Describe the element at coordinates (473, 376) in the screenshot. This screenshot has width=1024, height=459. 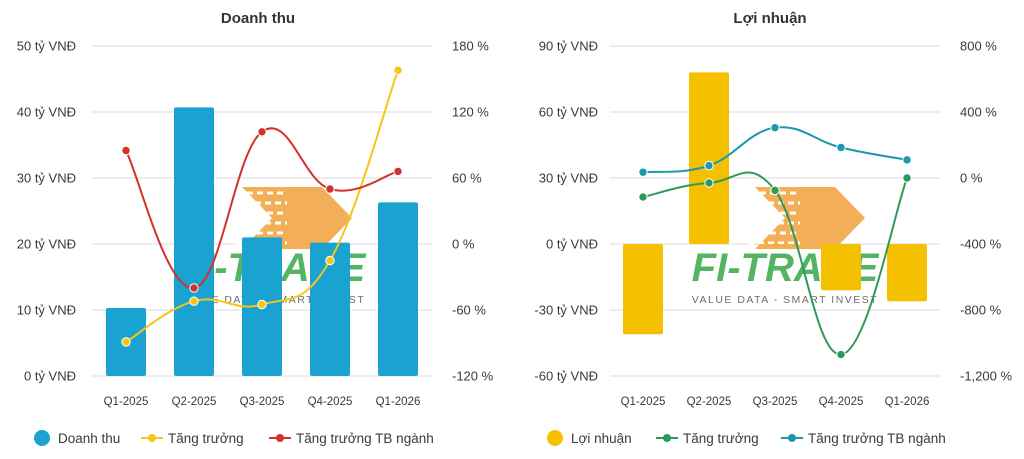
I see `chart-1-y-right-tick: -120 %` at that location.